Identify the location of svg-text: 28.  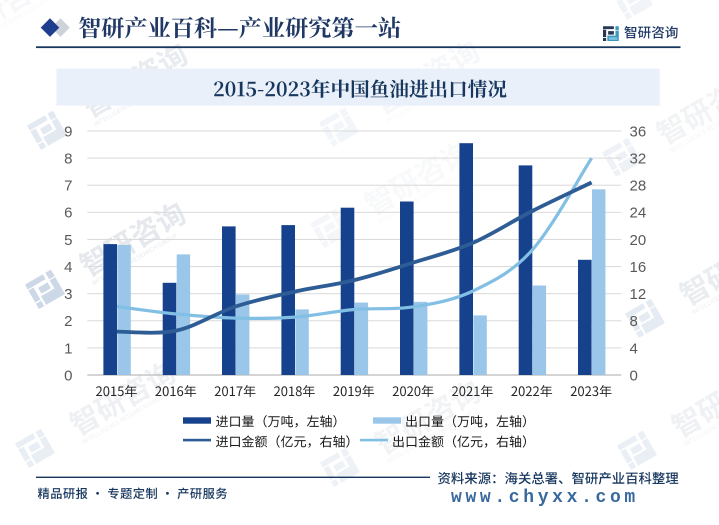
(638, 186).